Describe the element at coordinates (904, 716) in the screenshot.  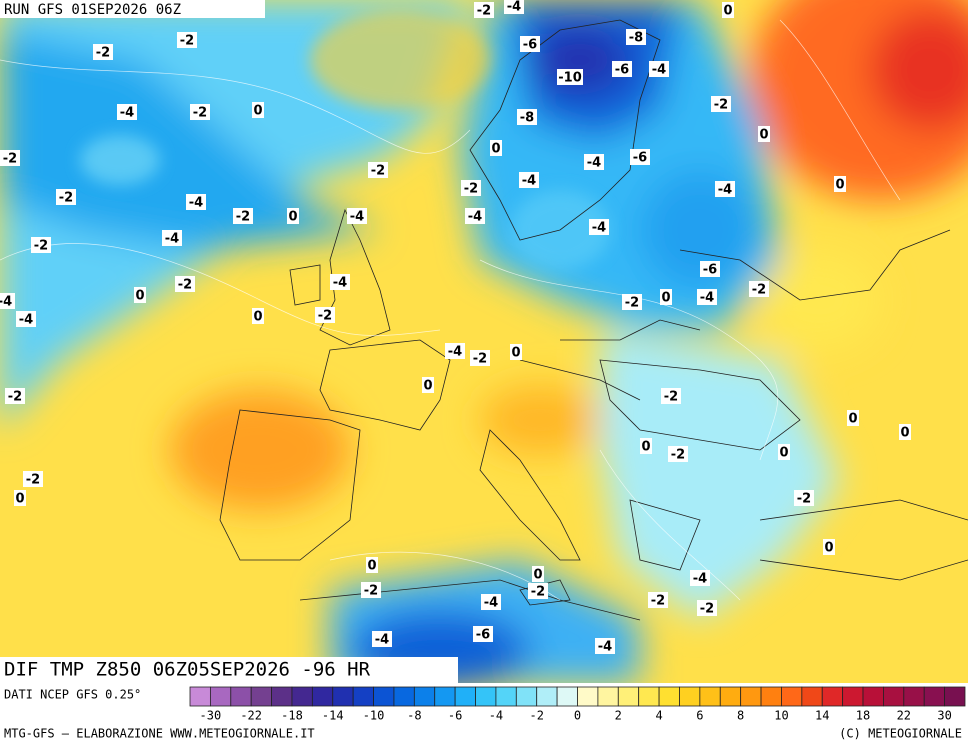
I see `colorbar-label: 22` at that location.